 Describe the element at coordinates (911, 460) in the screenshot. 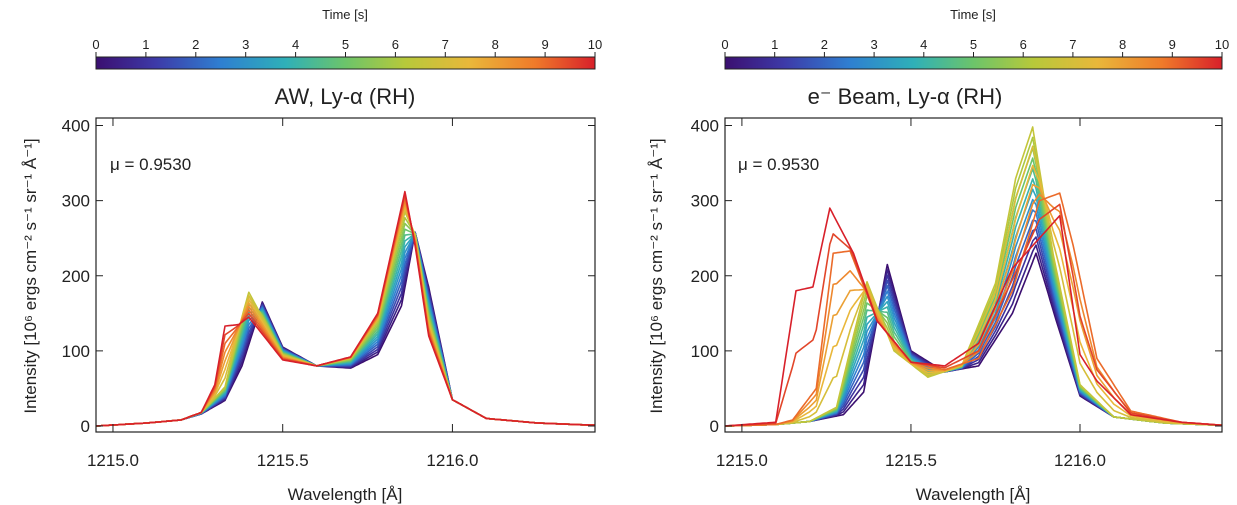

I see `x-tick-label: 1215.5` at that location.